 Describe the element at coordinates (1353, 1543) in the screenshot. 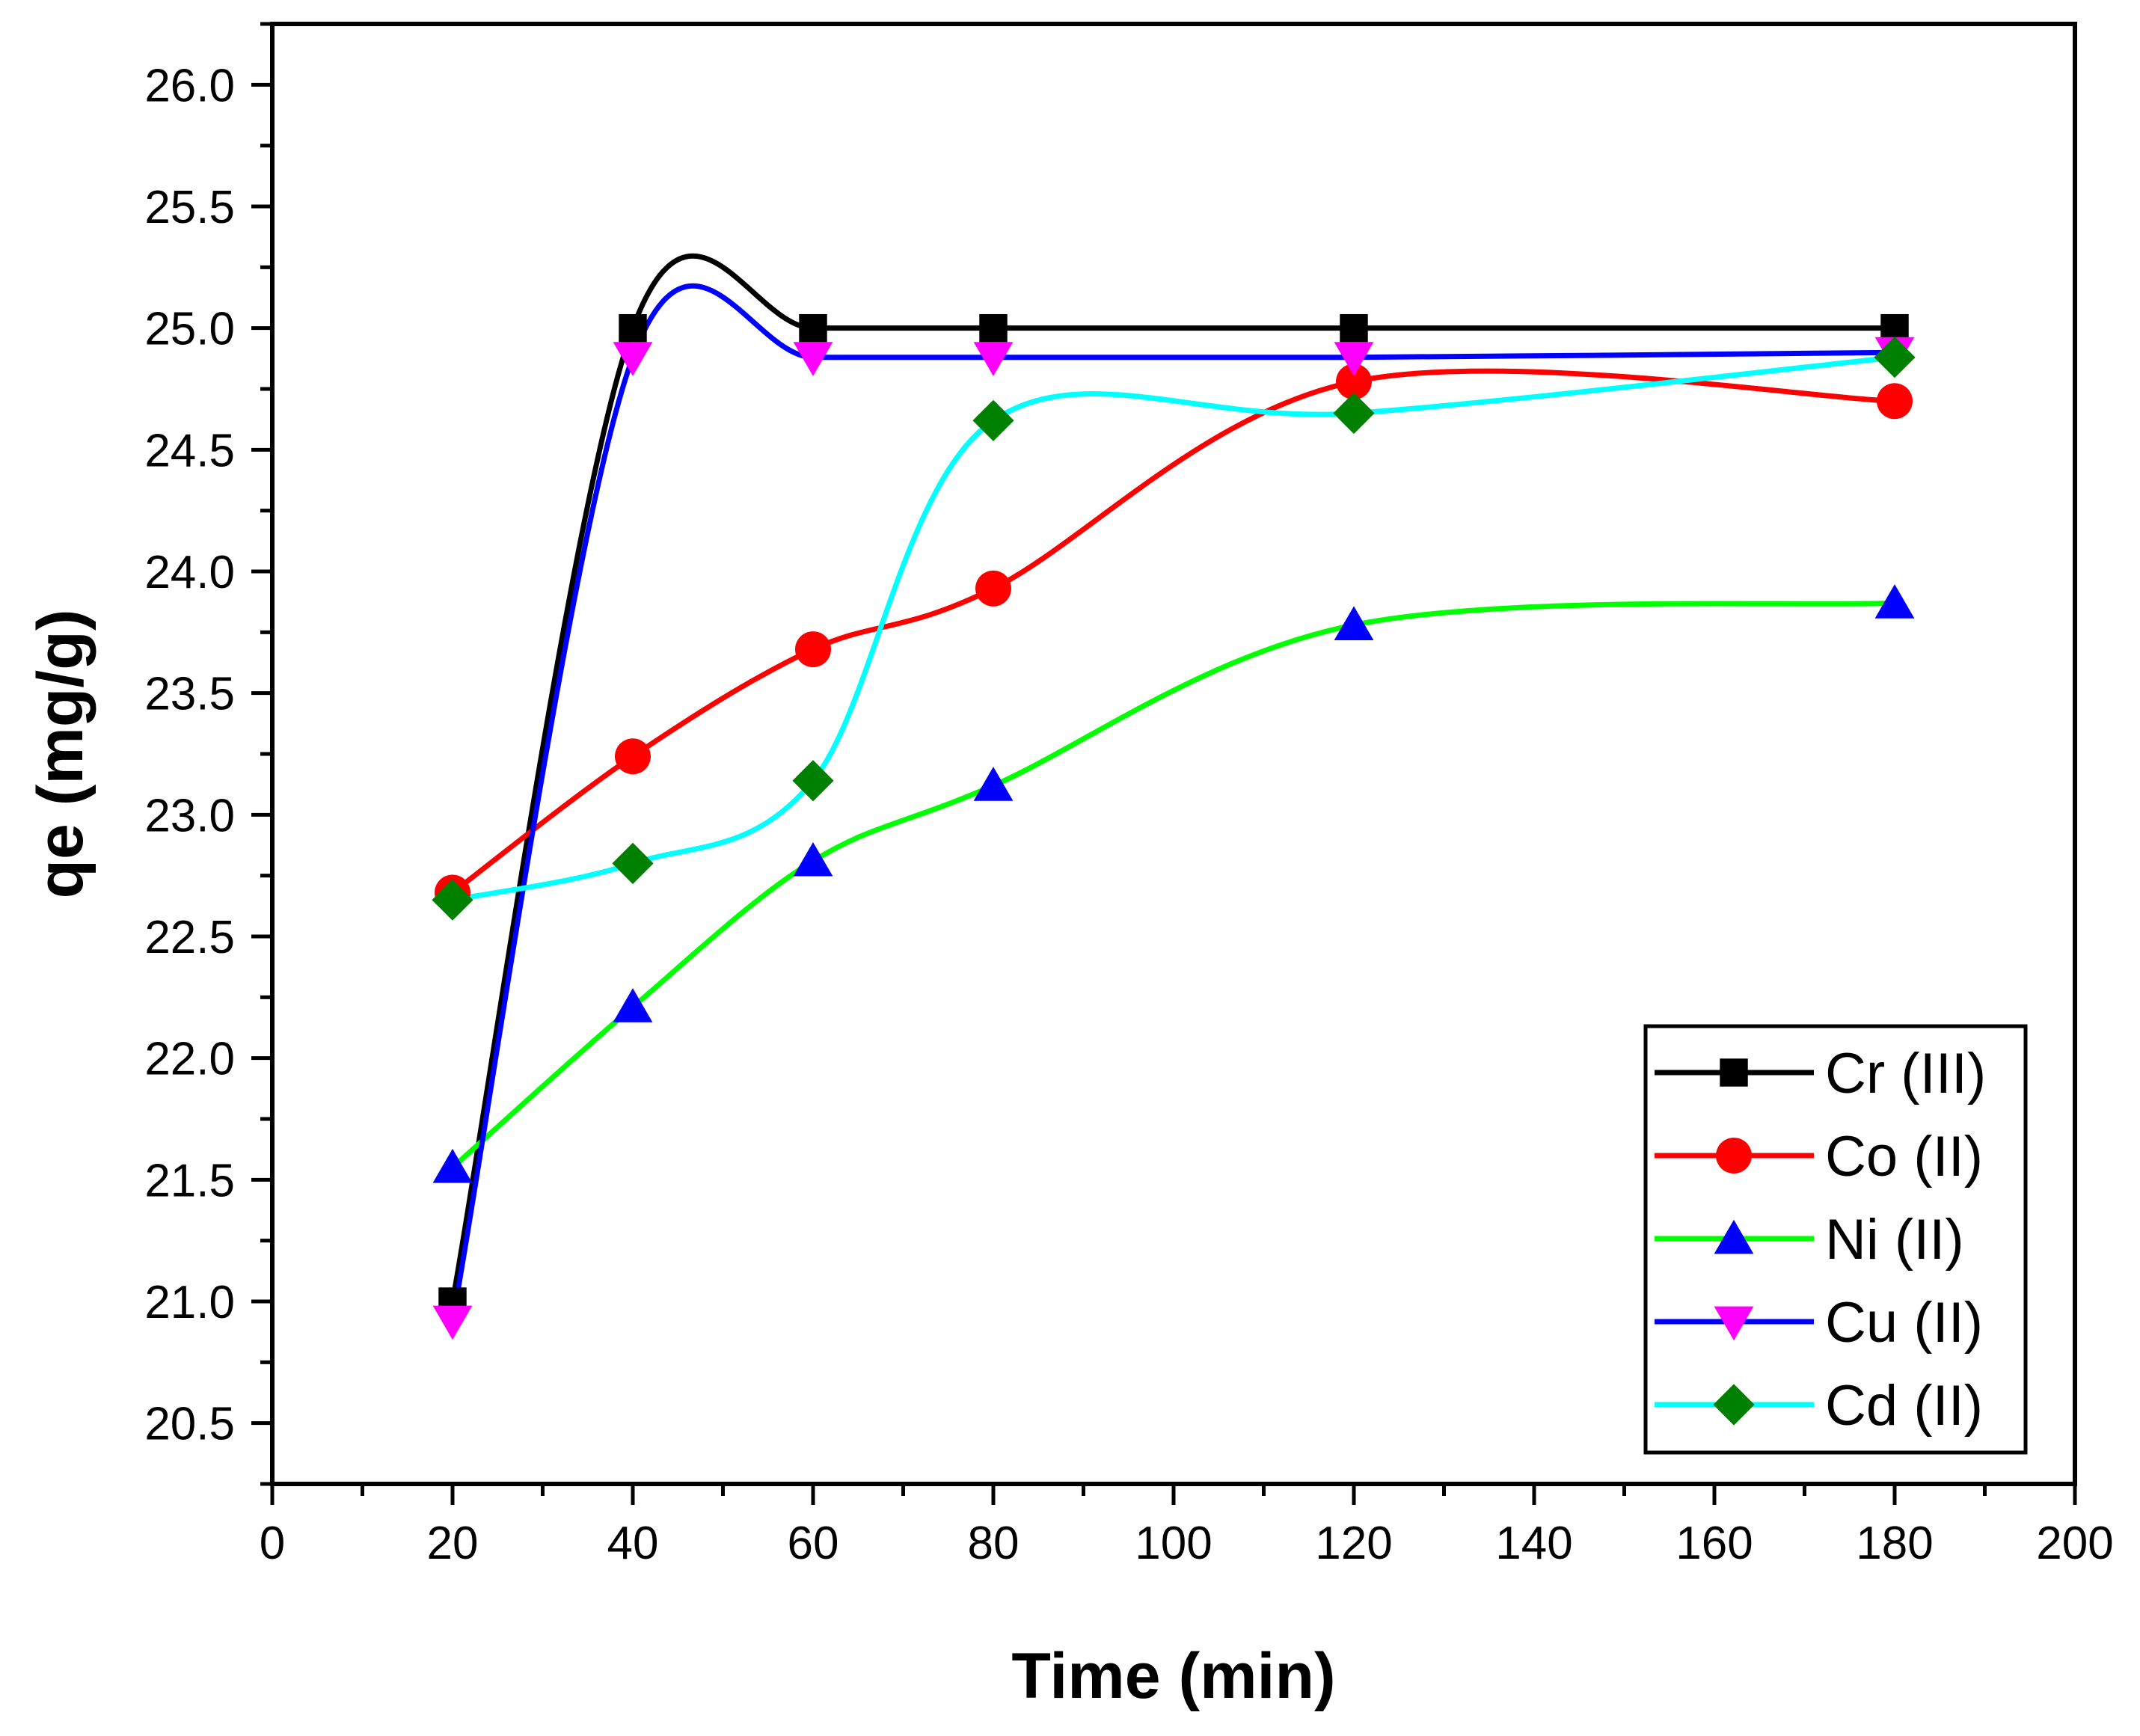

I see `x-tick-label: 120` at that location.